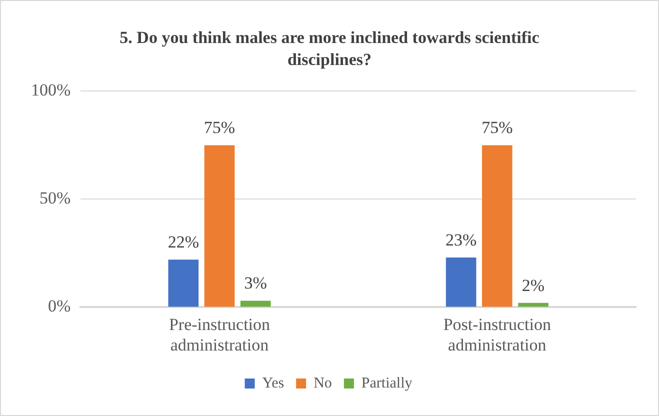 The image size is (659, 416). I want to click on legend-label: Yes, so click(273, 383).